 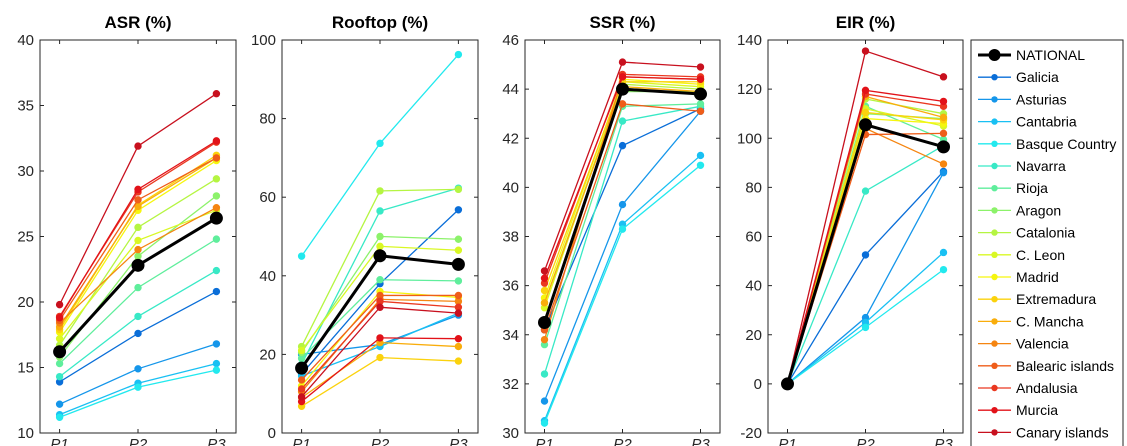 What do you see at coordinates (1037, 410) in the screenshot?
I see `legend-label: Murcia` at bounding box center [1037, 410].